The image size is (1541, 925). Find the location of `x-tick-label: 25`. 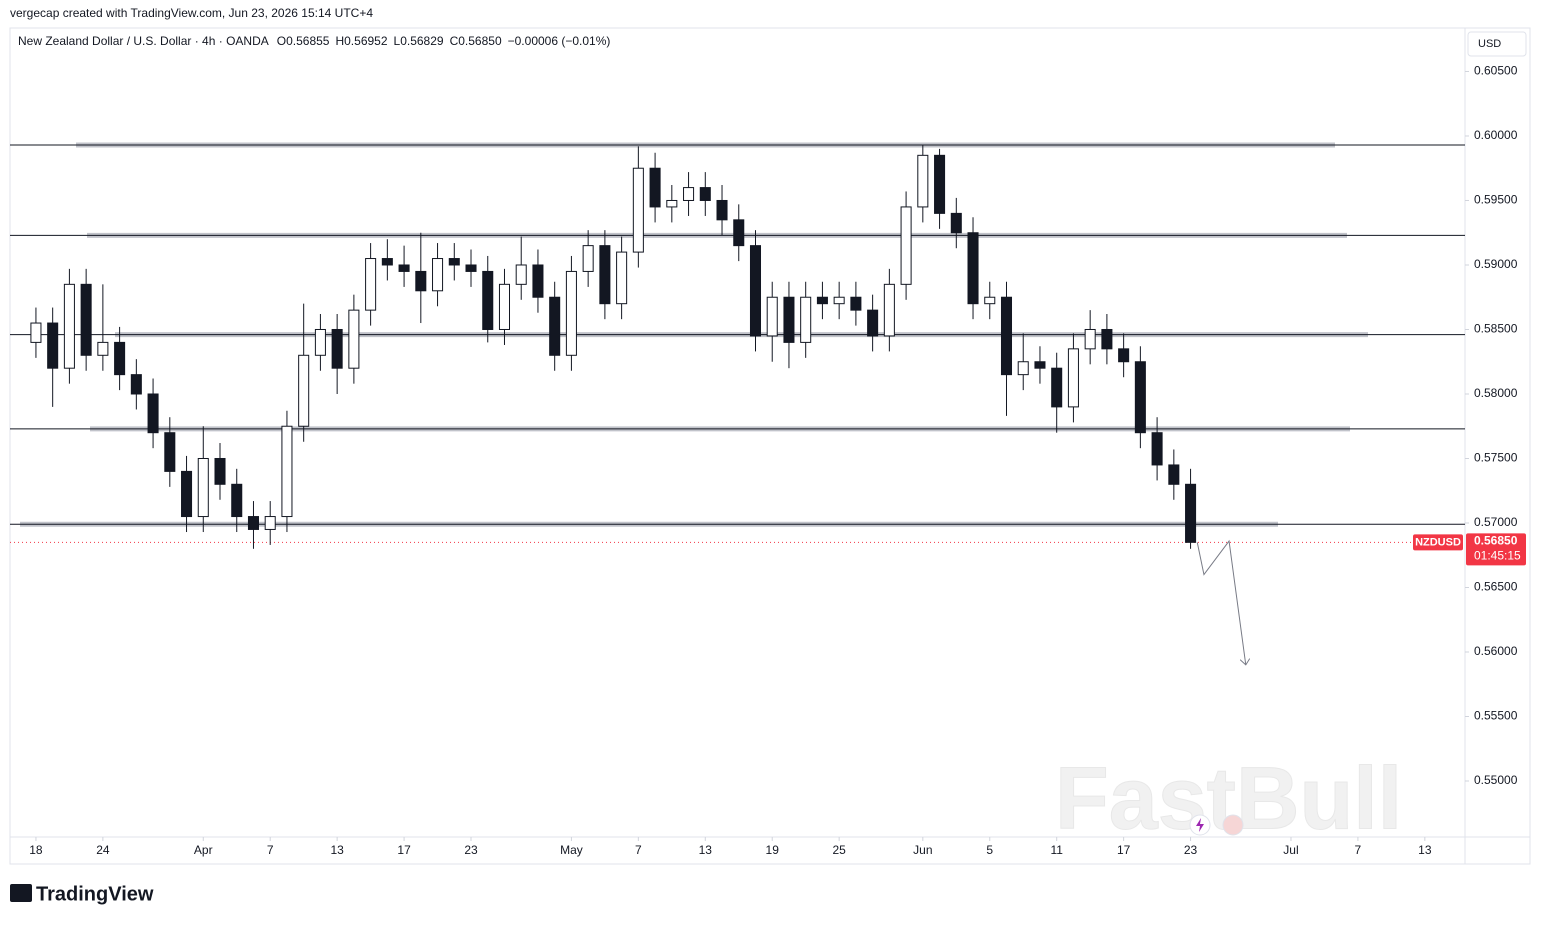

x-tick-label: 25 is located at coordinates (839, 850).